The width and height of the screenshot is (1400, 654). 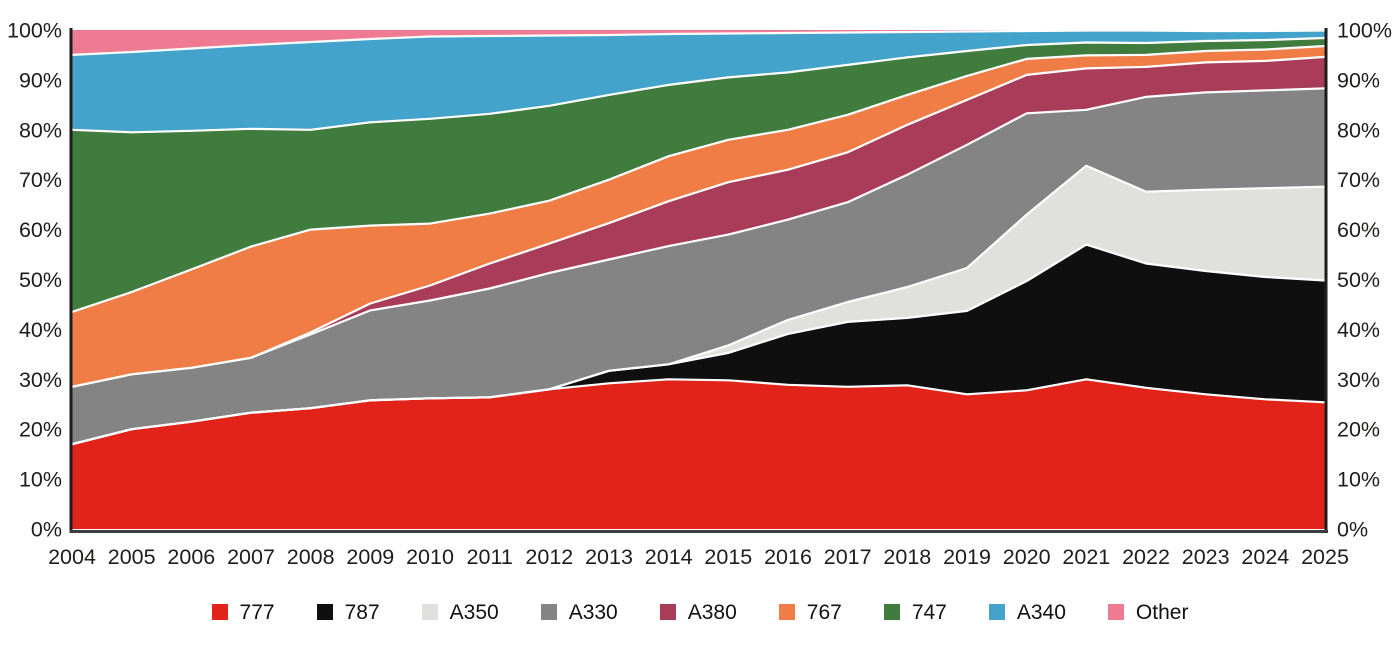 What do you see at coordinates (40, 480) in the screenshot?
I see `y-tick-label-left: 10%` at bounding box center [40, 480].